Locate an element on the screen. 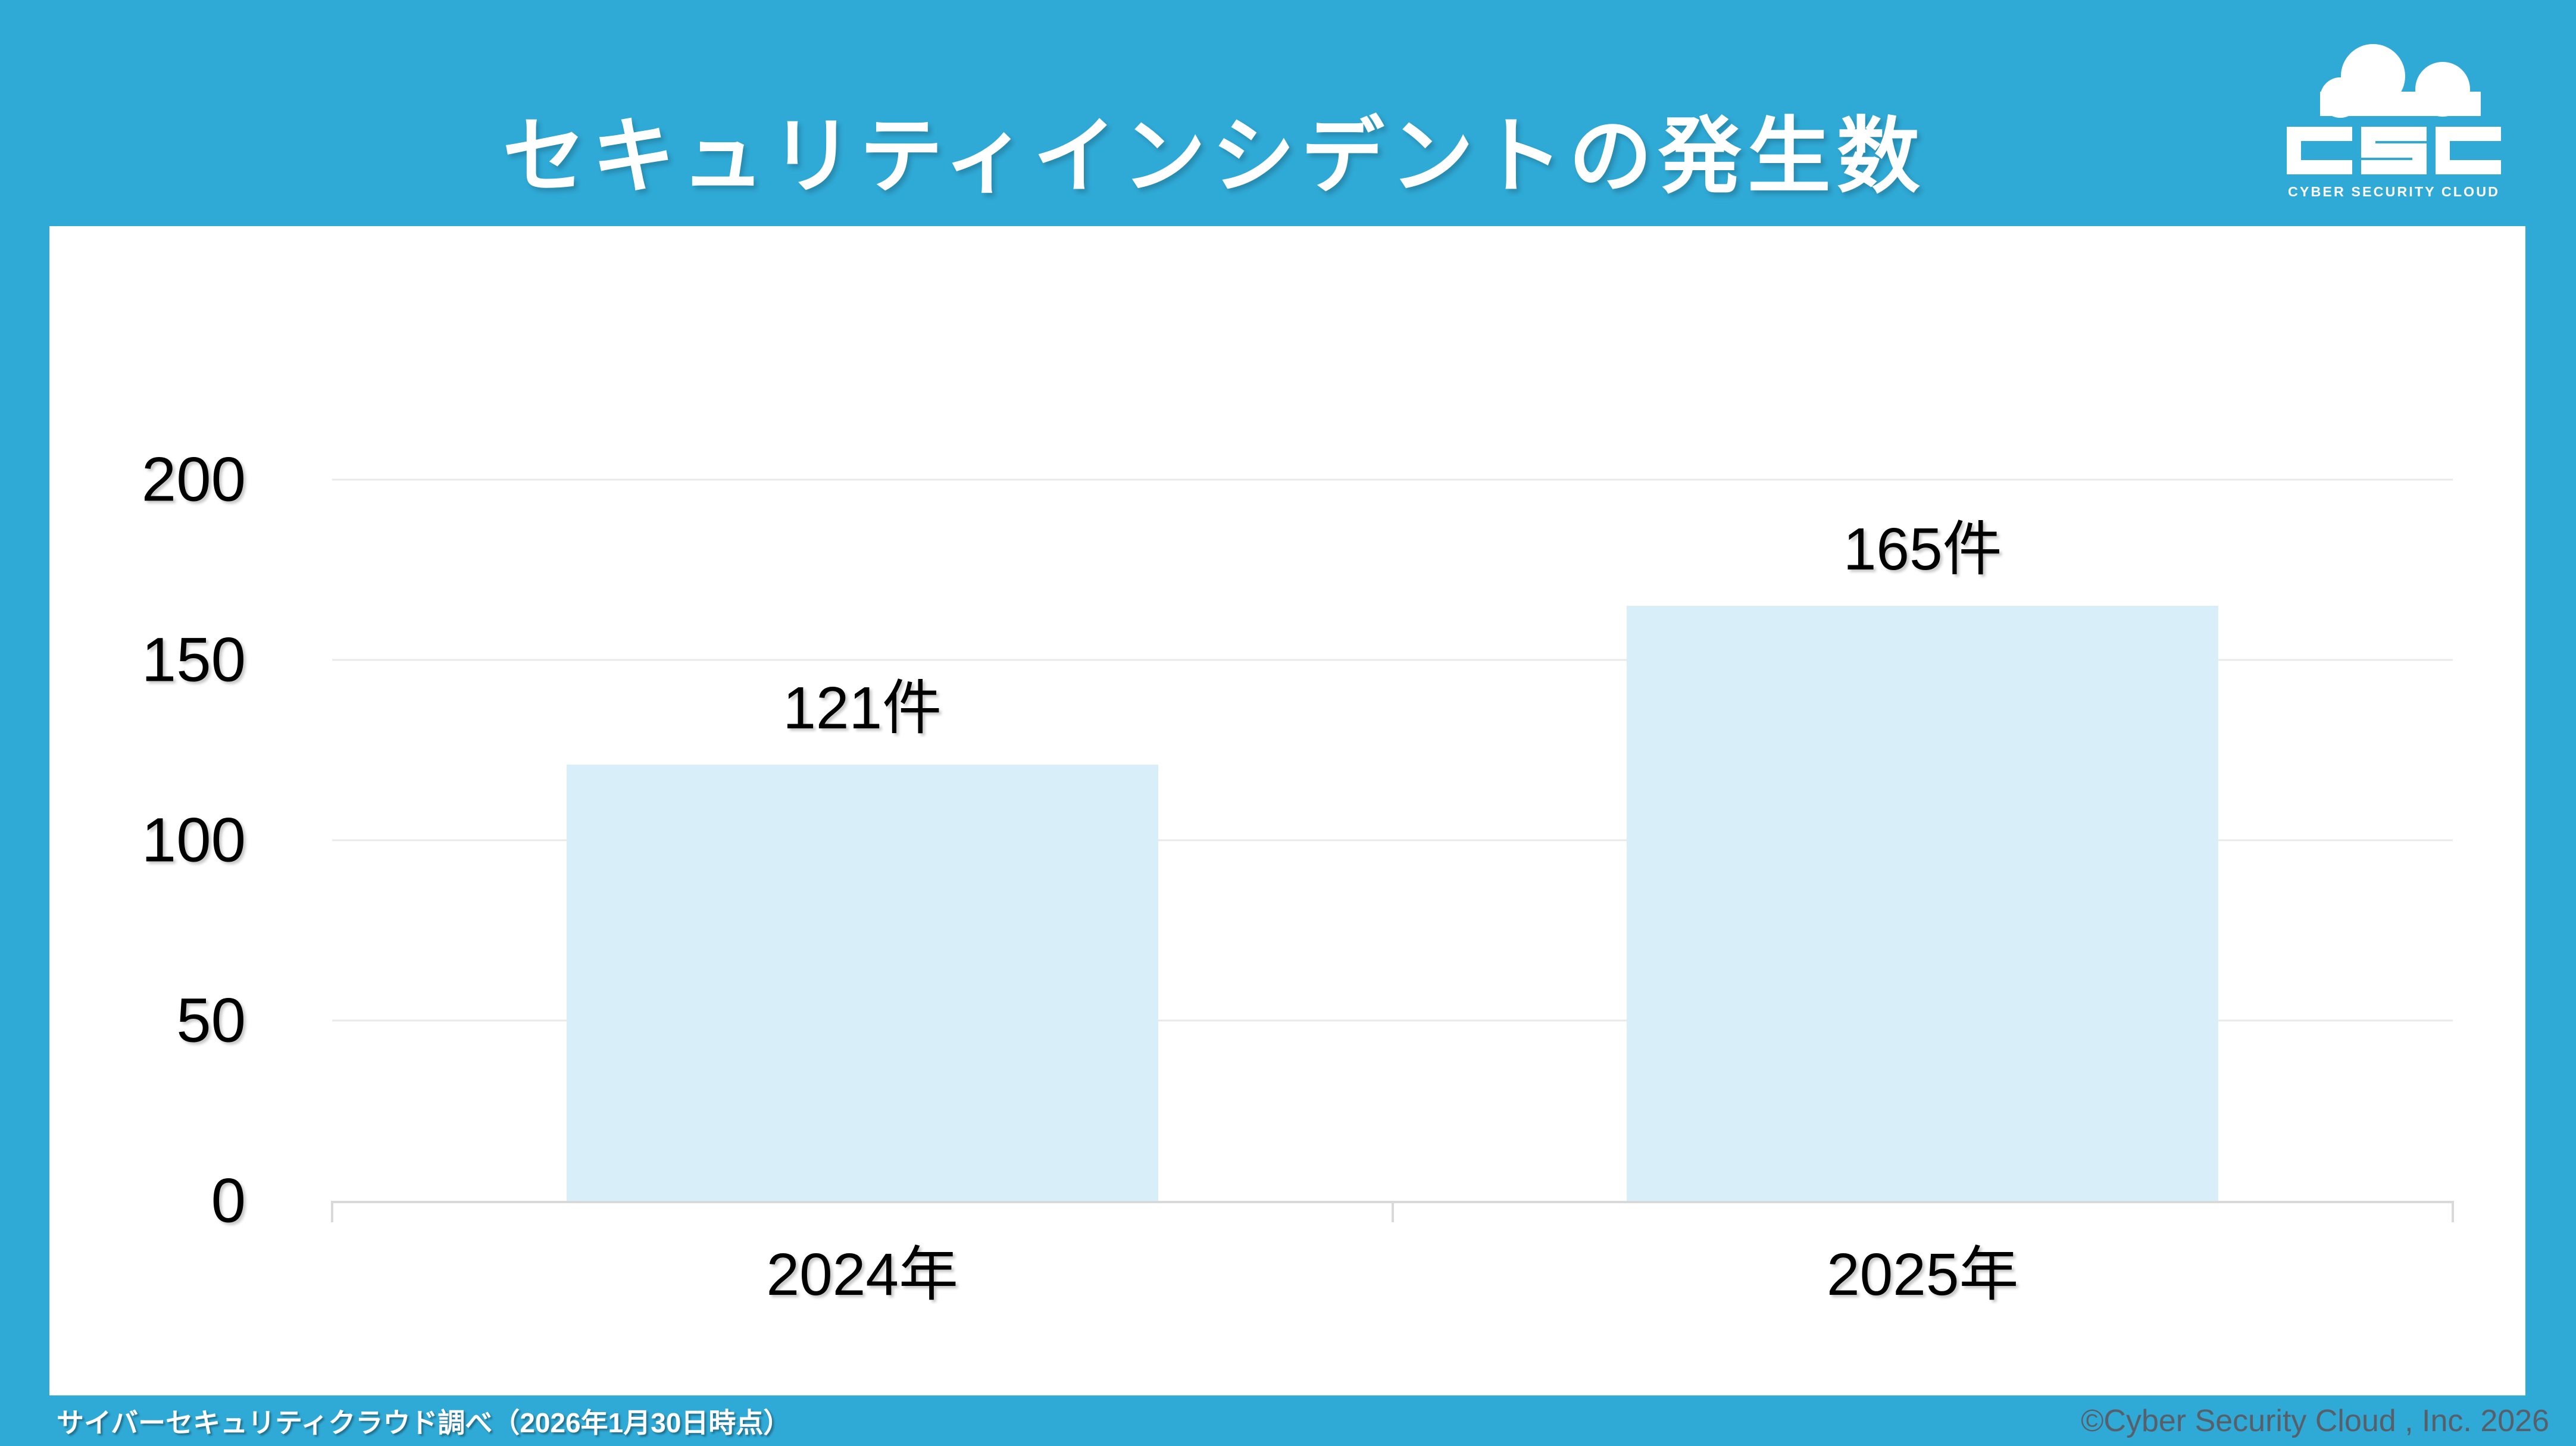 This screenshot has width=2576, height=1446. page-title: セキュリティインシデントの発生数 is located at coordinates (1214, 156).